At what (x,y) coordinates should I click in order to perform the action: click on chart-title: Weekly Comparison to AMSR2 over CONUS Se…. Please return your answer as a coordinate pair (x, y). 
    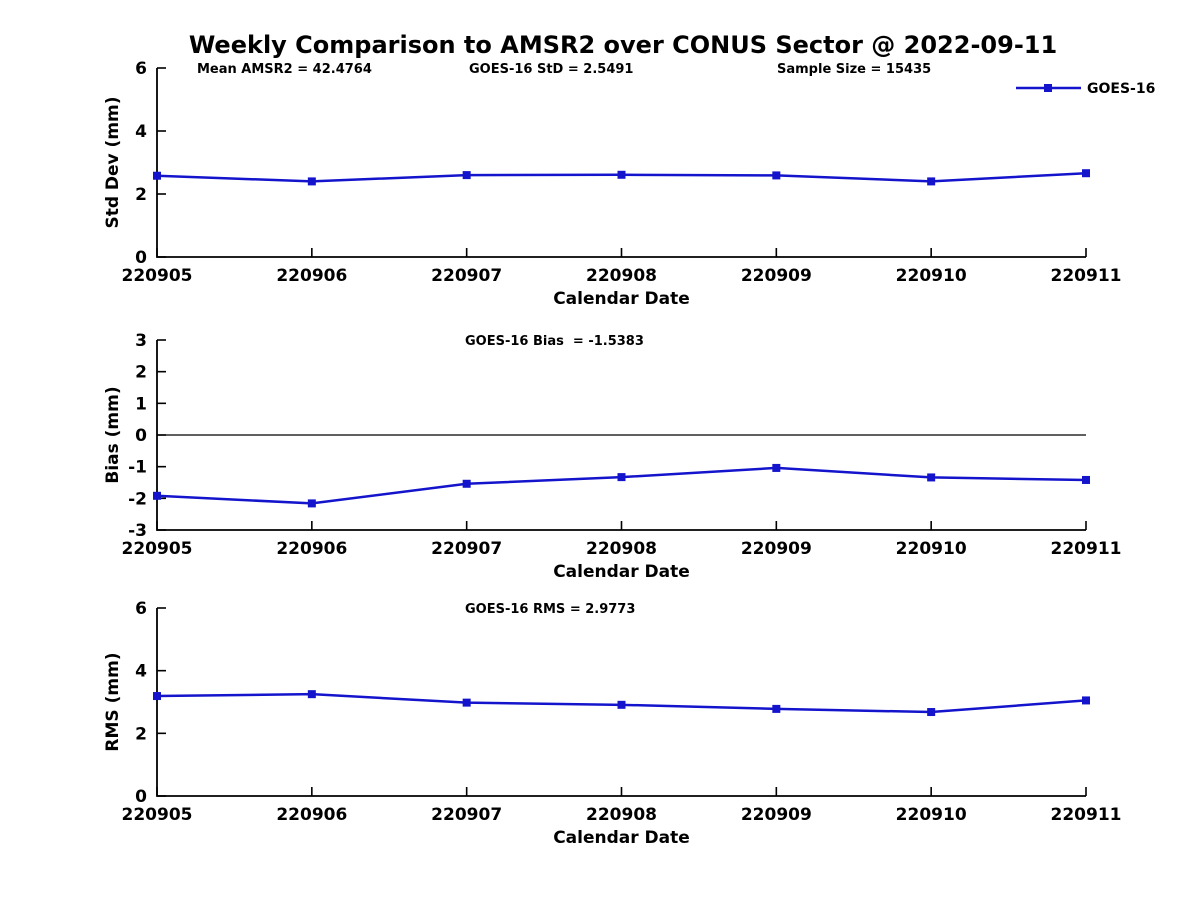
    Looking at the image, I should click on (623, 45).